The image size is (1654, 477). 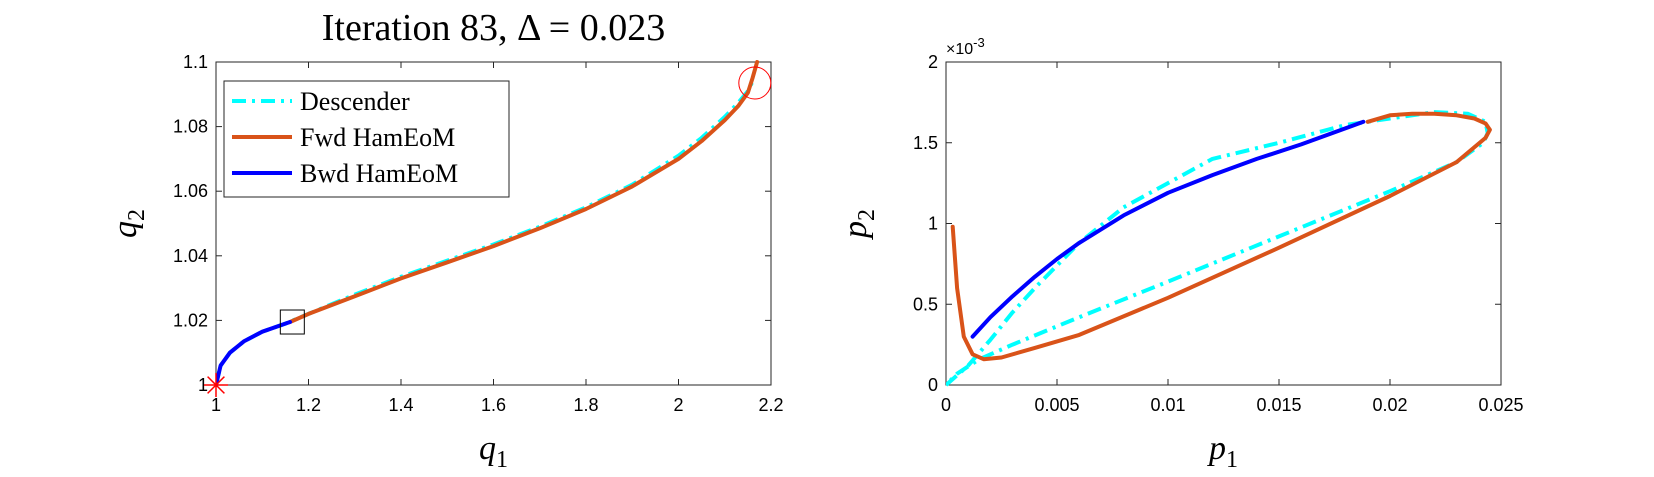 What do you see at coordinates (377, 137) in the screenshot?
I see `legend-label: Fwd HamEoM` at bounding box center [377, 137].